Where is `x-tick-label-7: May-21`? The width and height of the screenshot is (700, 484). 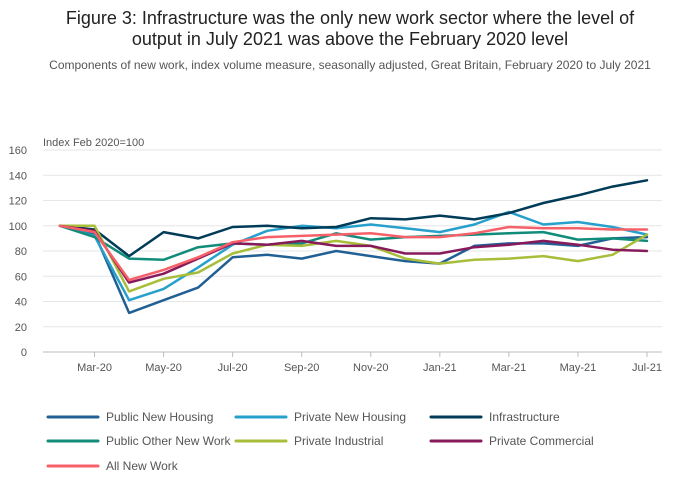
x-tick-label-7: May-21 is located at coordinates (578, 368).